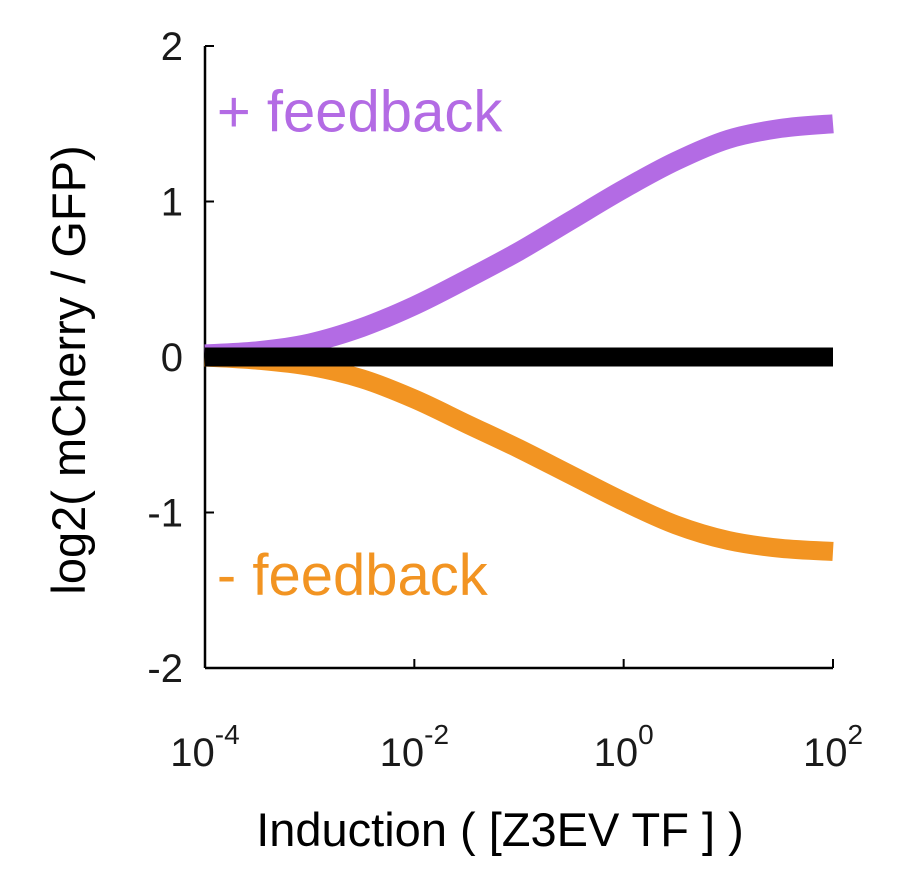  What do you see at coordinates (165, 514) in the screenshot?
I see `y-tick-label: -1` at bounding box center [165, 514].